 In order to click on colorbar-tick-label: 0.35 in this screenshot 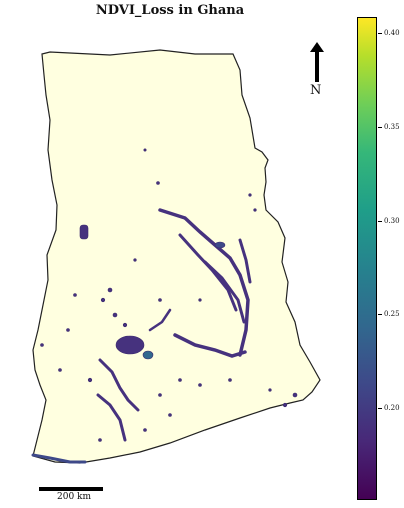, I will do `click(392, 127)`.